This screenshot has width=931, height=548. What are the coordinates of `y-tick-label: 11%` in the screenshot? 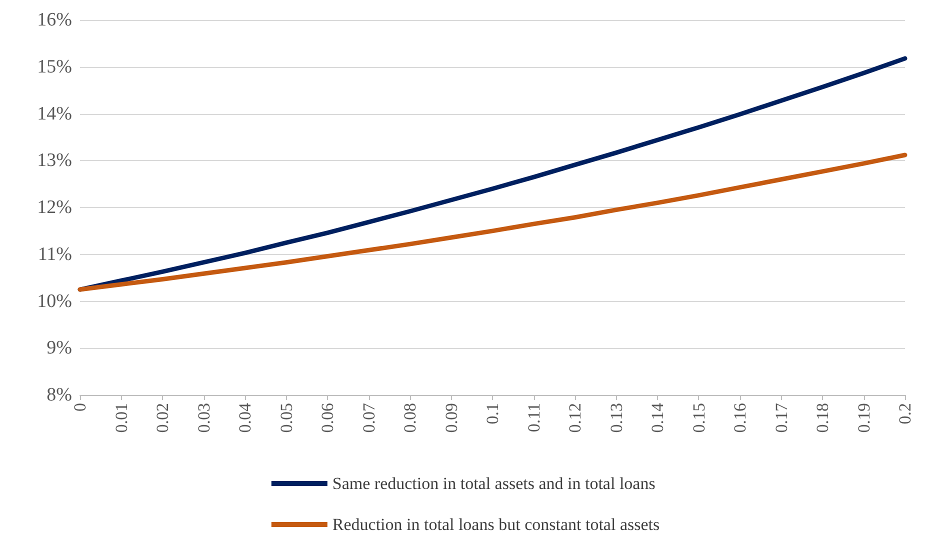 It's located at (55, 254).